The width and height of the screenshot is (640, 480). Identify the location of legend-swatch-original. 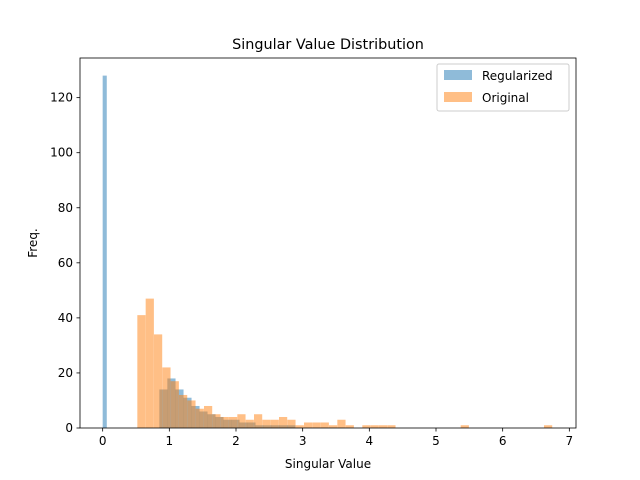
(458, 97).